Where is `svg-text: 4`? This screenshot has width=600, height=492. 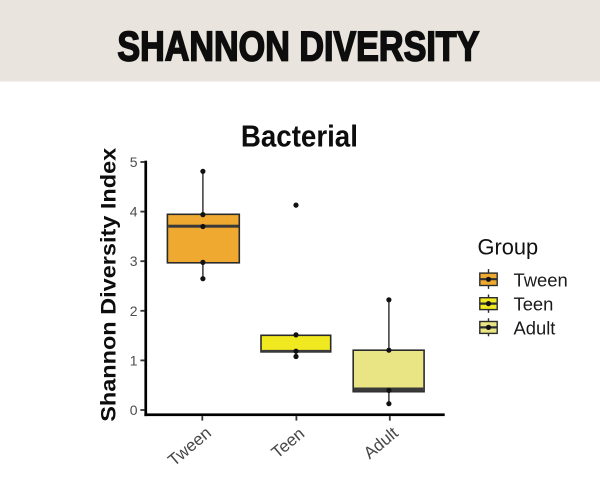
svg-text: 4 is located at coordinates (134, 212).